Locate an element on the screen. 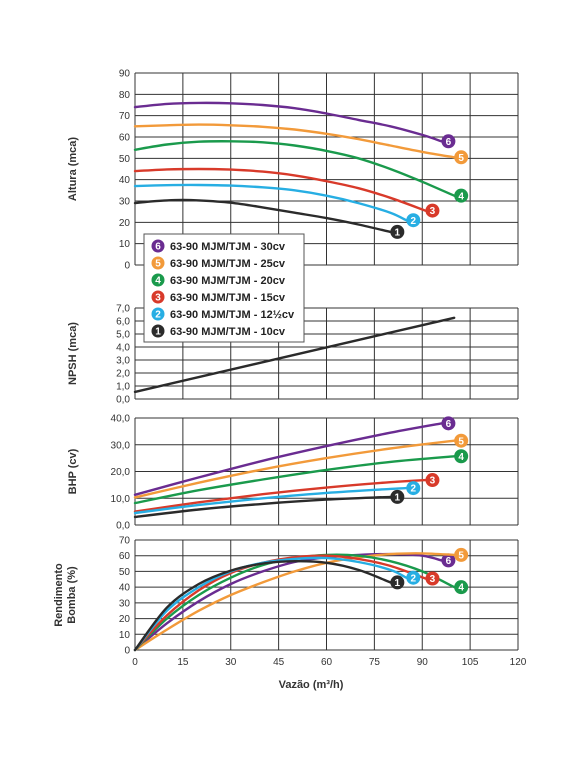 This screenshot has height=759, width=578. x-tick-label: 45 is located at coordinates (279, 662).